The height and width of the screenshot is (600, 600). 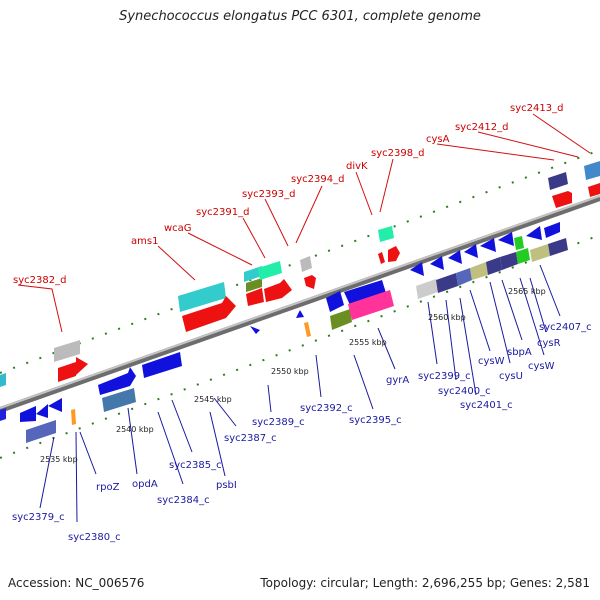 What do you see at coordinates (511, 376) in the screenshot?
I see `gene-label: cysU` at bounding box center [511, 376].